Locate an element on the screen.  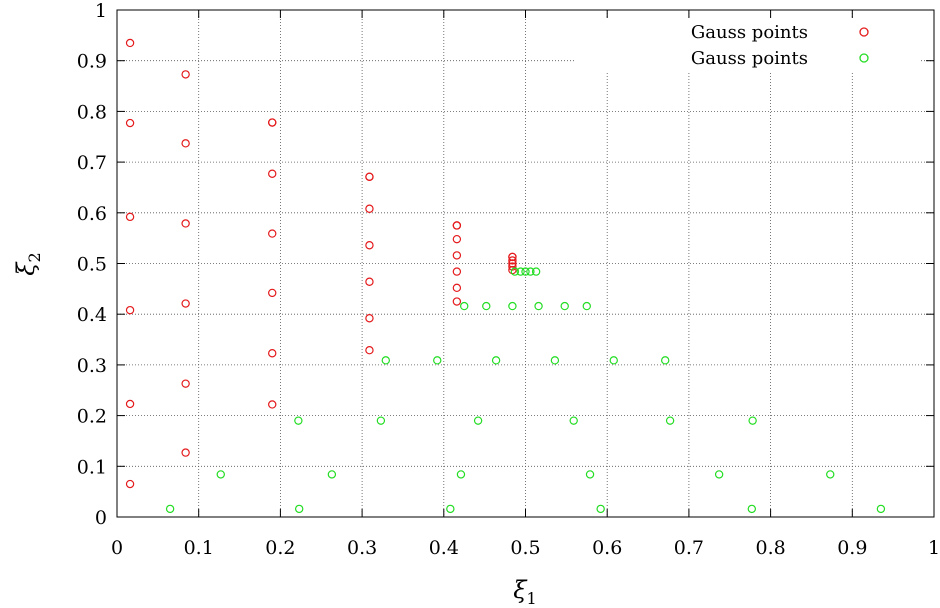
y-tick-label: 0.5 is located at coordinates (92, 265).